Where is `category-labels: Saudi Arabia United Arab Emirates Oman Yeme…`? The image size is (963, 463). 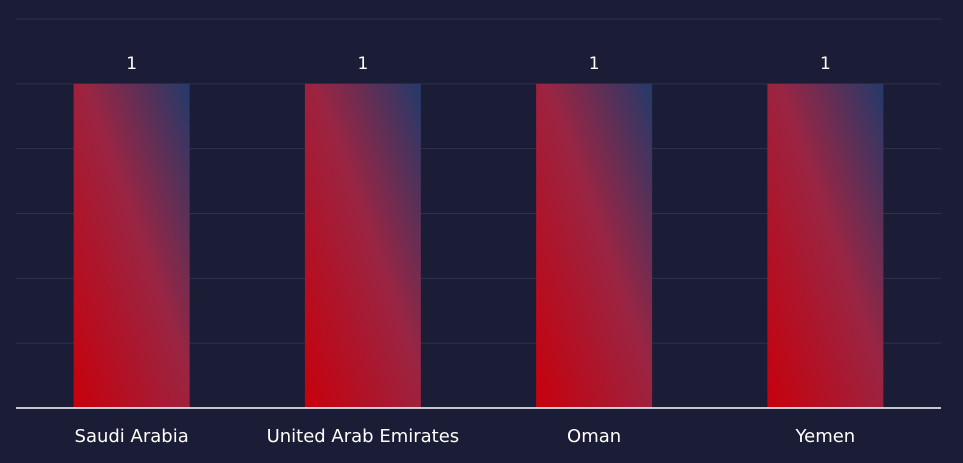
category-labels: Saudi Arabia United Arab Emirates Oman Yeme… is located at coordinates (465, 436).